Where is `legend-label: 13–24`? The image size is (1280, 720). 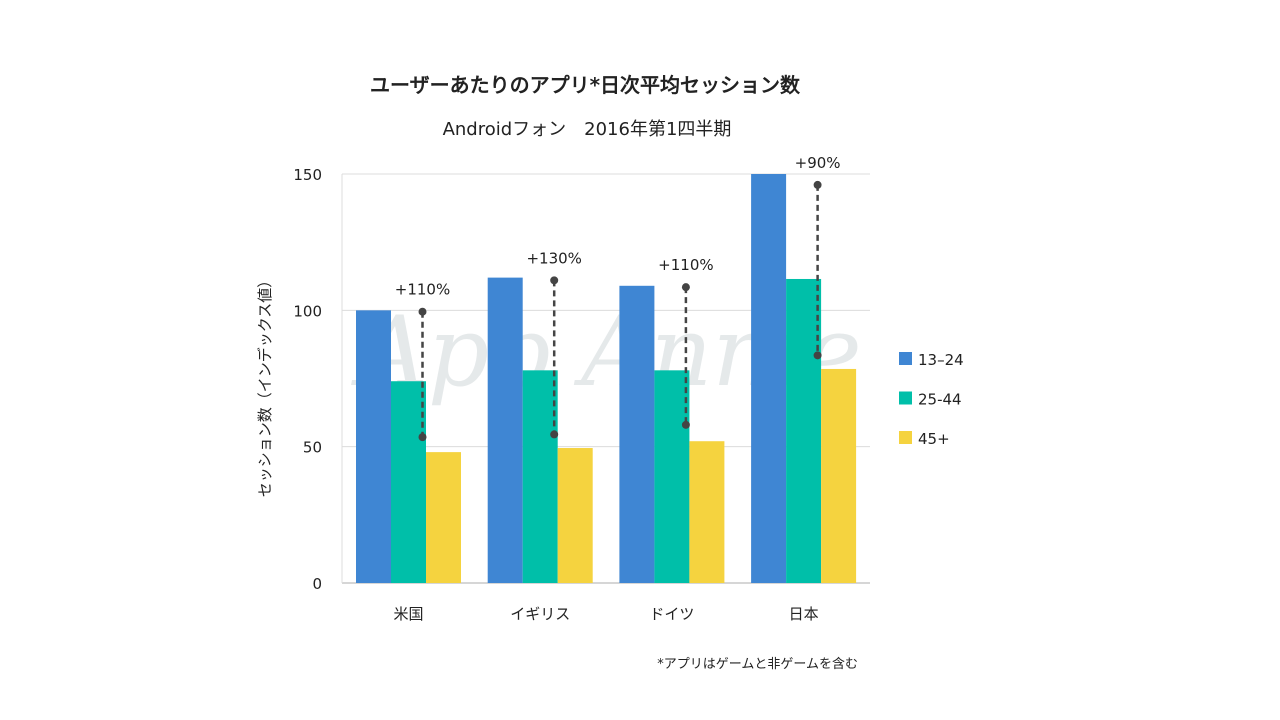
legend-label: 13–24 is located at coordinates (941, 360).